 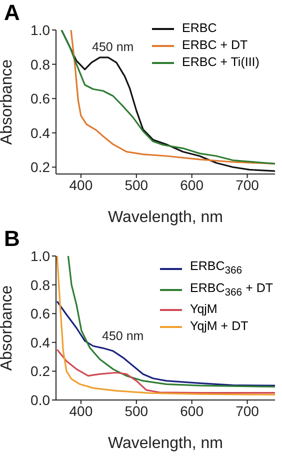 What do you see at coordinates (216, 268) in the screenshot?
I see `legend-label: ERBC$_{366}$` at bounding box center [216, 268].